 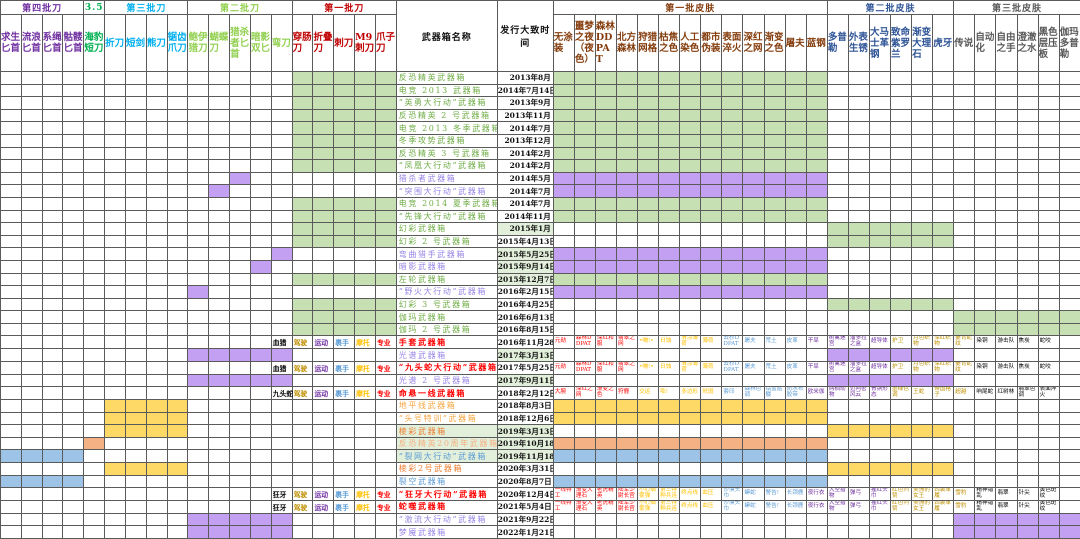 What do you see at coordinates (525, 418) in the screenshot?
I see `release-date: 2018年12月6日` at bounding box center [525, 418].